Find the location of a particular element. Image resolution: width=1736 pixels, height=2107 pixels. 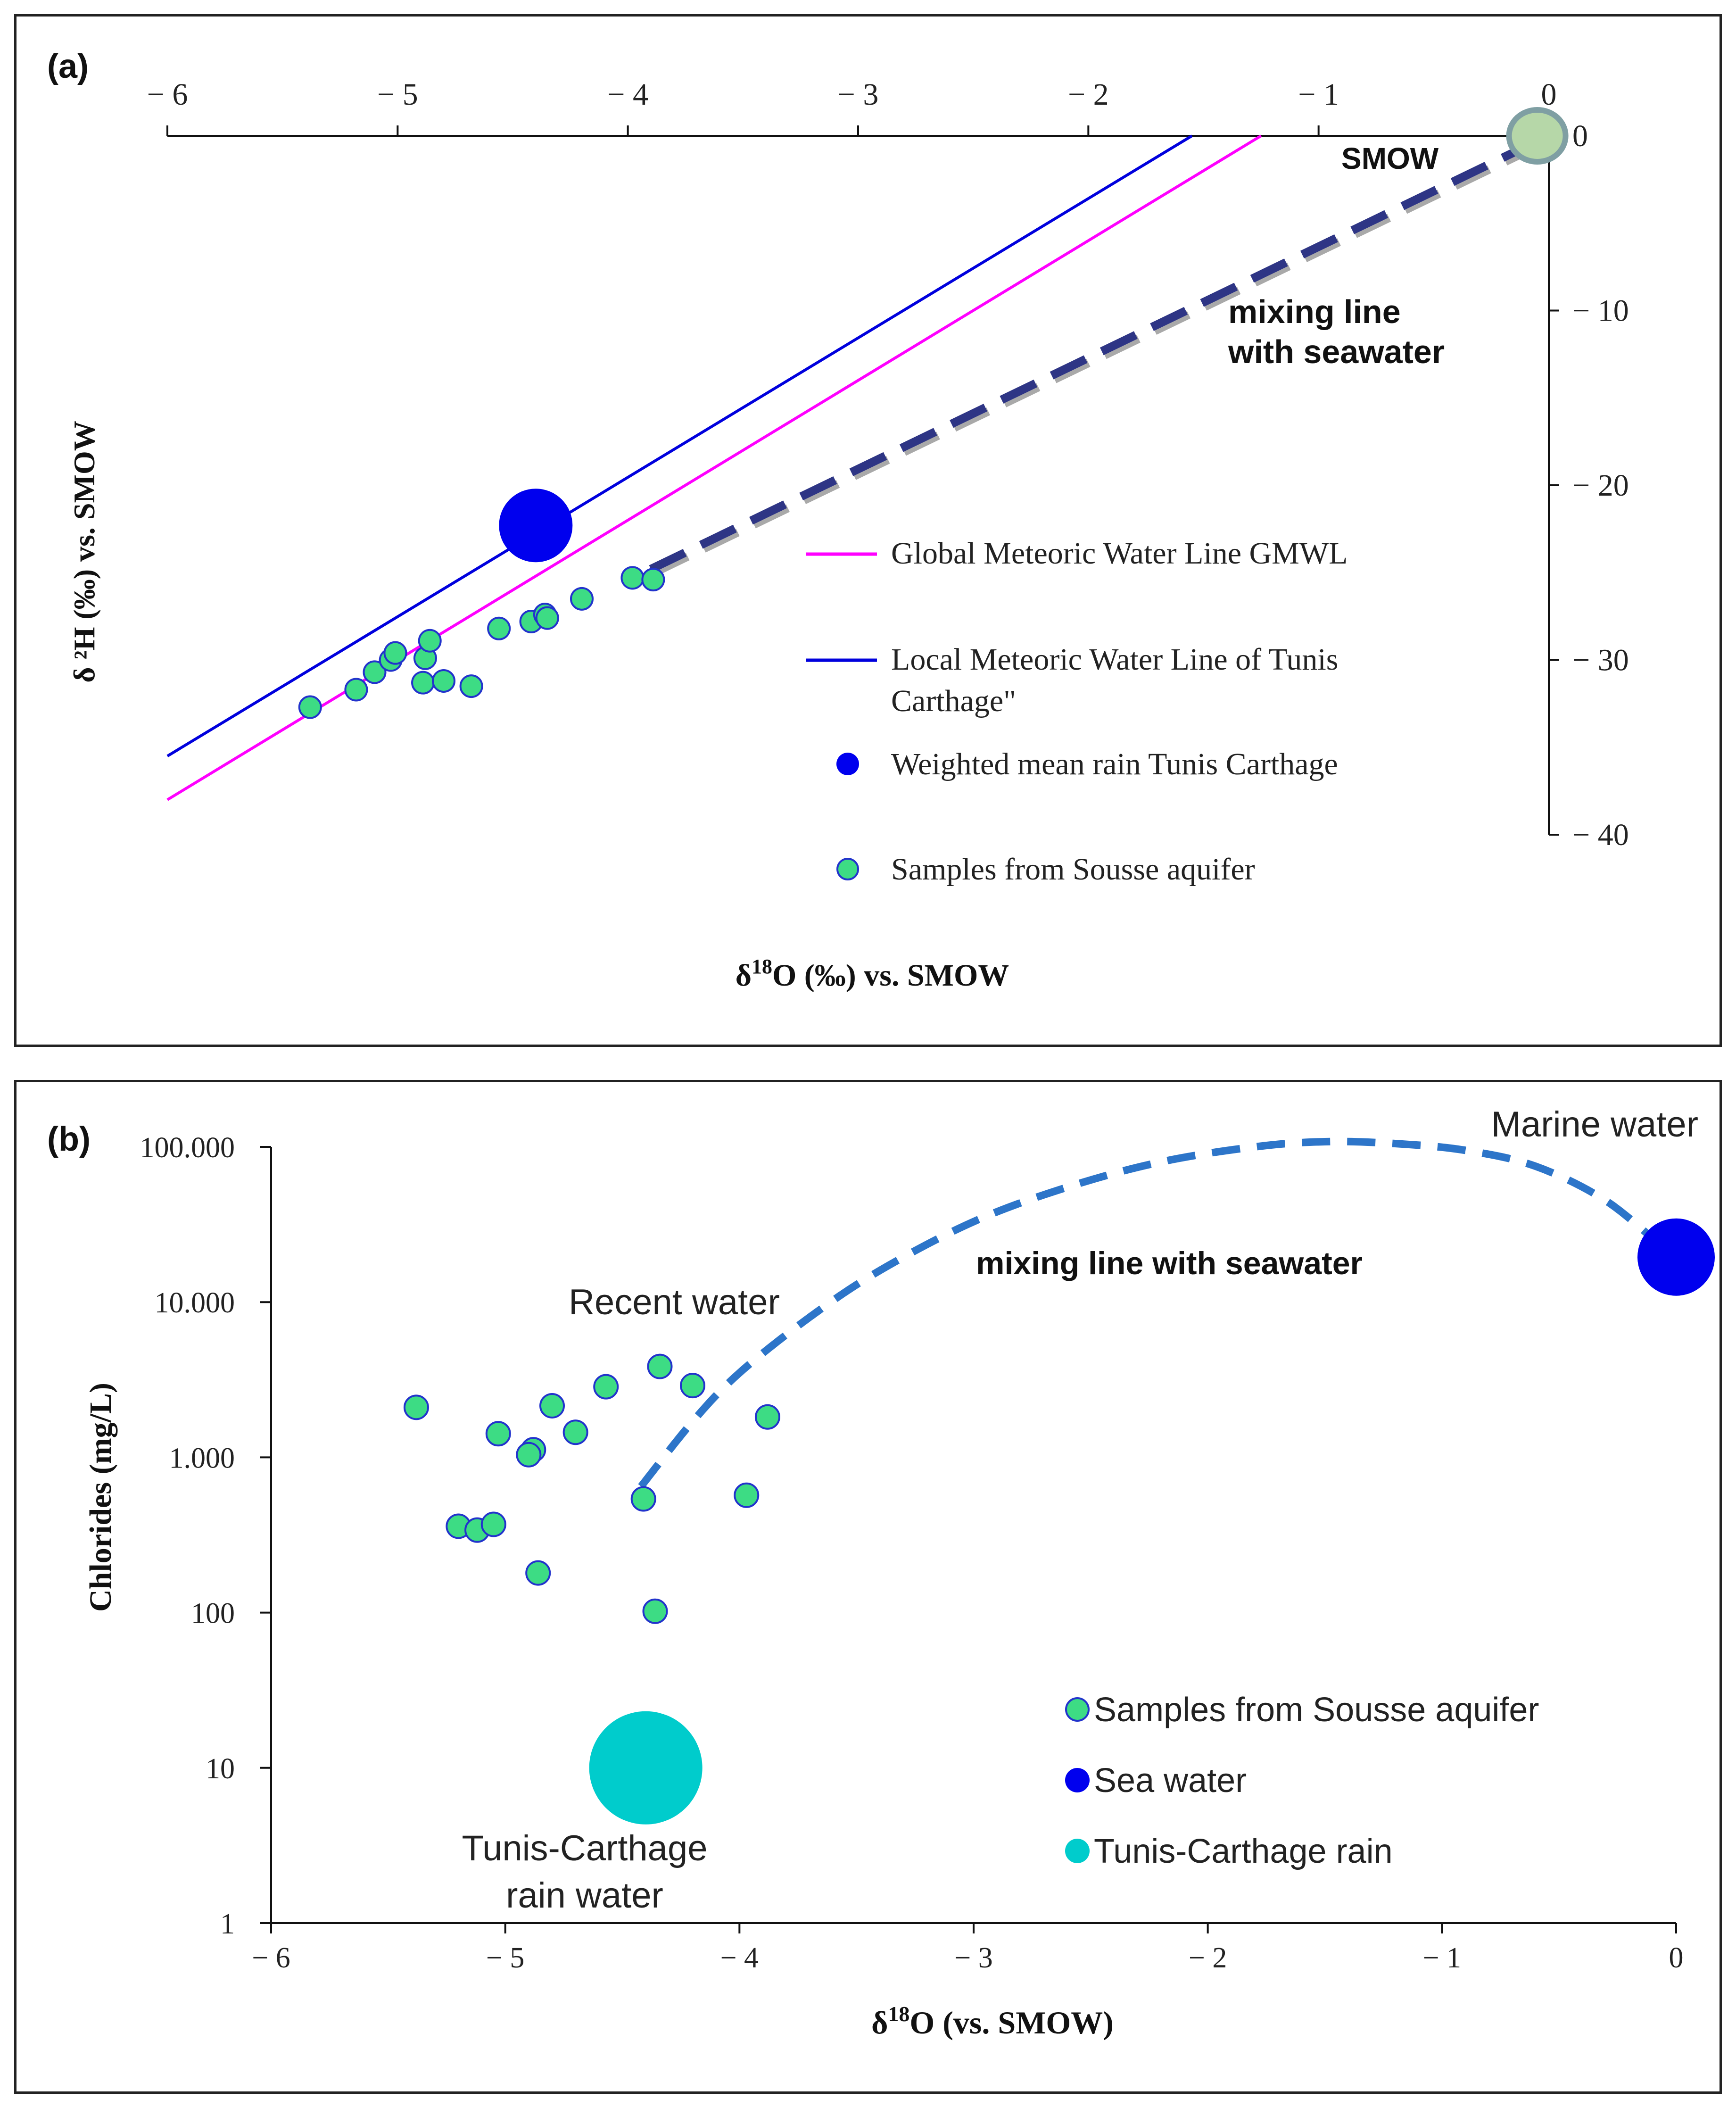

legend-samples-marker is located at coordinates (847, 869).